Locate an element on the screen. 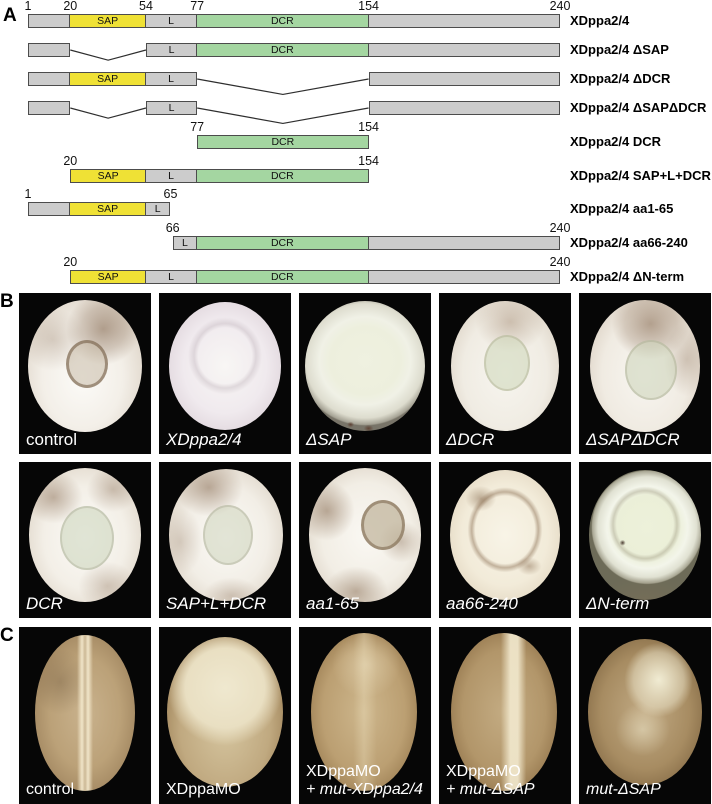 The height and width of the screenshot is (804, 712). construct-row: SAP L XDppa2/4 ΔDCR is located at coordinates (356, 79).